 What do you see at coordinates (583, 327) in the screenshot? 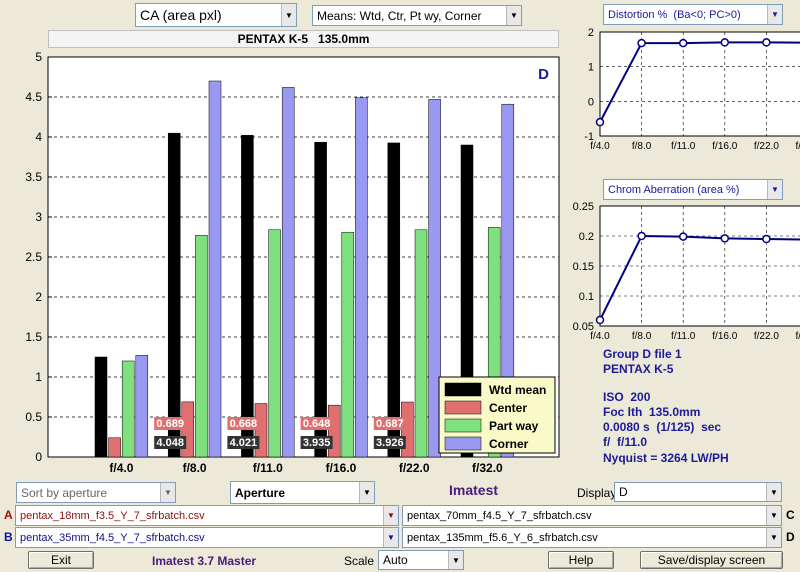
I see `y-tick-label: 0.05` at bounding box center [583, 327].